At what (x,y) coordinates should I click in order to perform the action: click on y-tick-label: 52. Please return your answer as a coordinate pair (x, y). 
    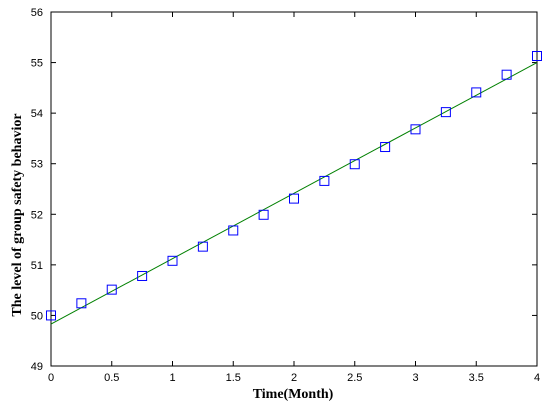
    Looking at the image, I should click on (37, 215).